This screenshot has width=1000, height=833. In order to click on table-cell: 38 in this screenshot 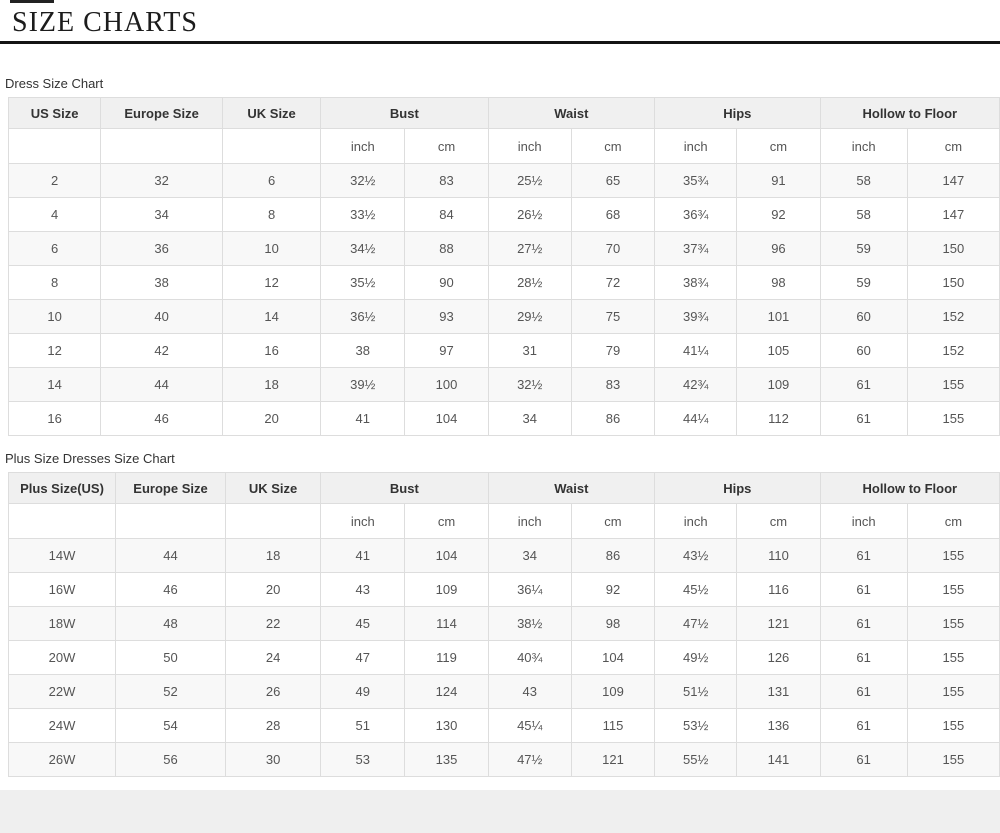, I will do `click(363, 350)`.